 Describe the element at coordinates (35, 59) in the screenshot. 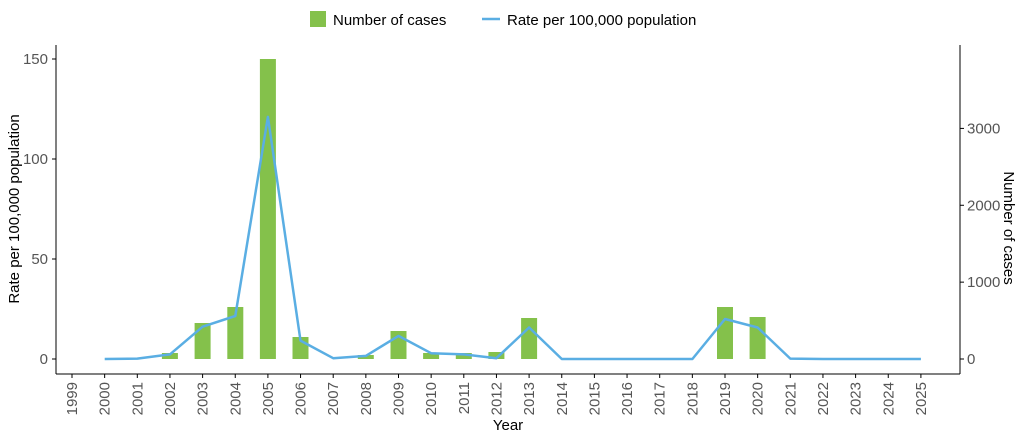

I see `left-tick-label-150: 150` at that location.